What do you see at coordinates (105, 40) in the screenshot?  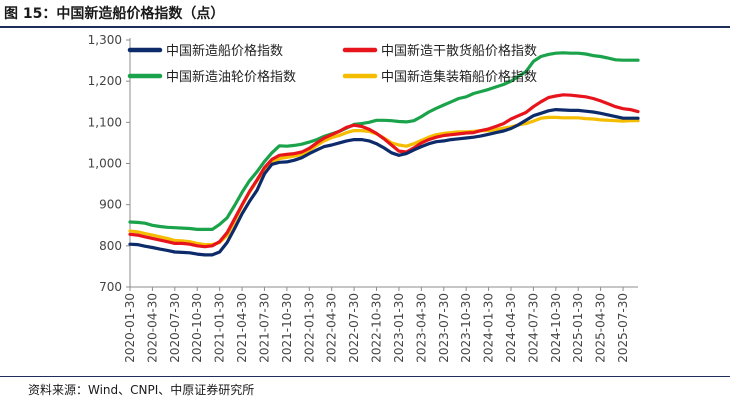 I see `y-tick-label: 1,300` at bounding box center [105, 40].